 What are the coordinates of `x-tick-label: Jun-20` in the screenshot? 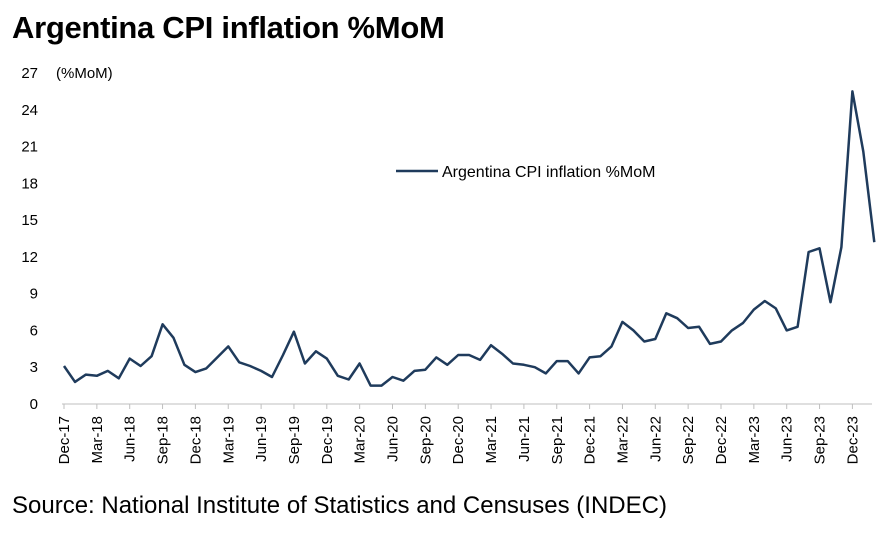 It's located at (393, 439).